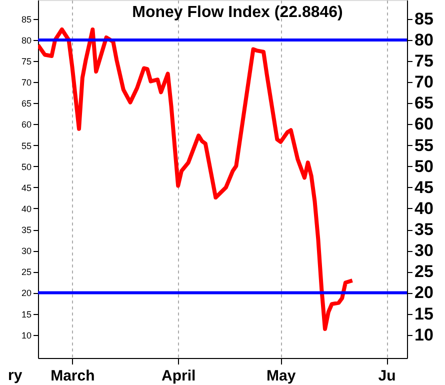  What do you see at coordinates (424, 208) in the screenshot?
I see `y-tick-label: 40` at bounding box center [424, 208].